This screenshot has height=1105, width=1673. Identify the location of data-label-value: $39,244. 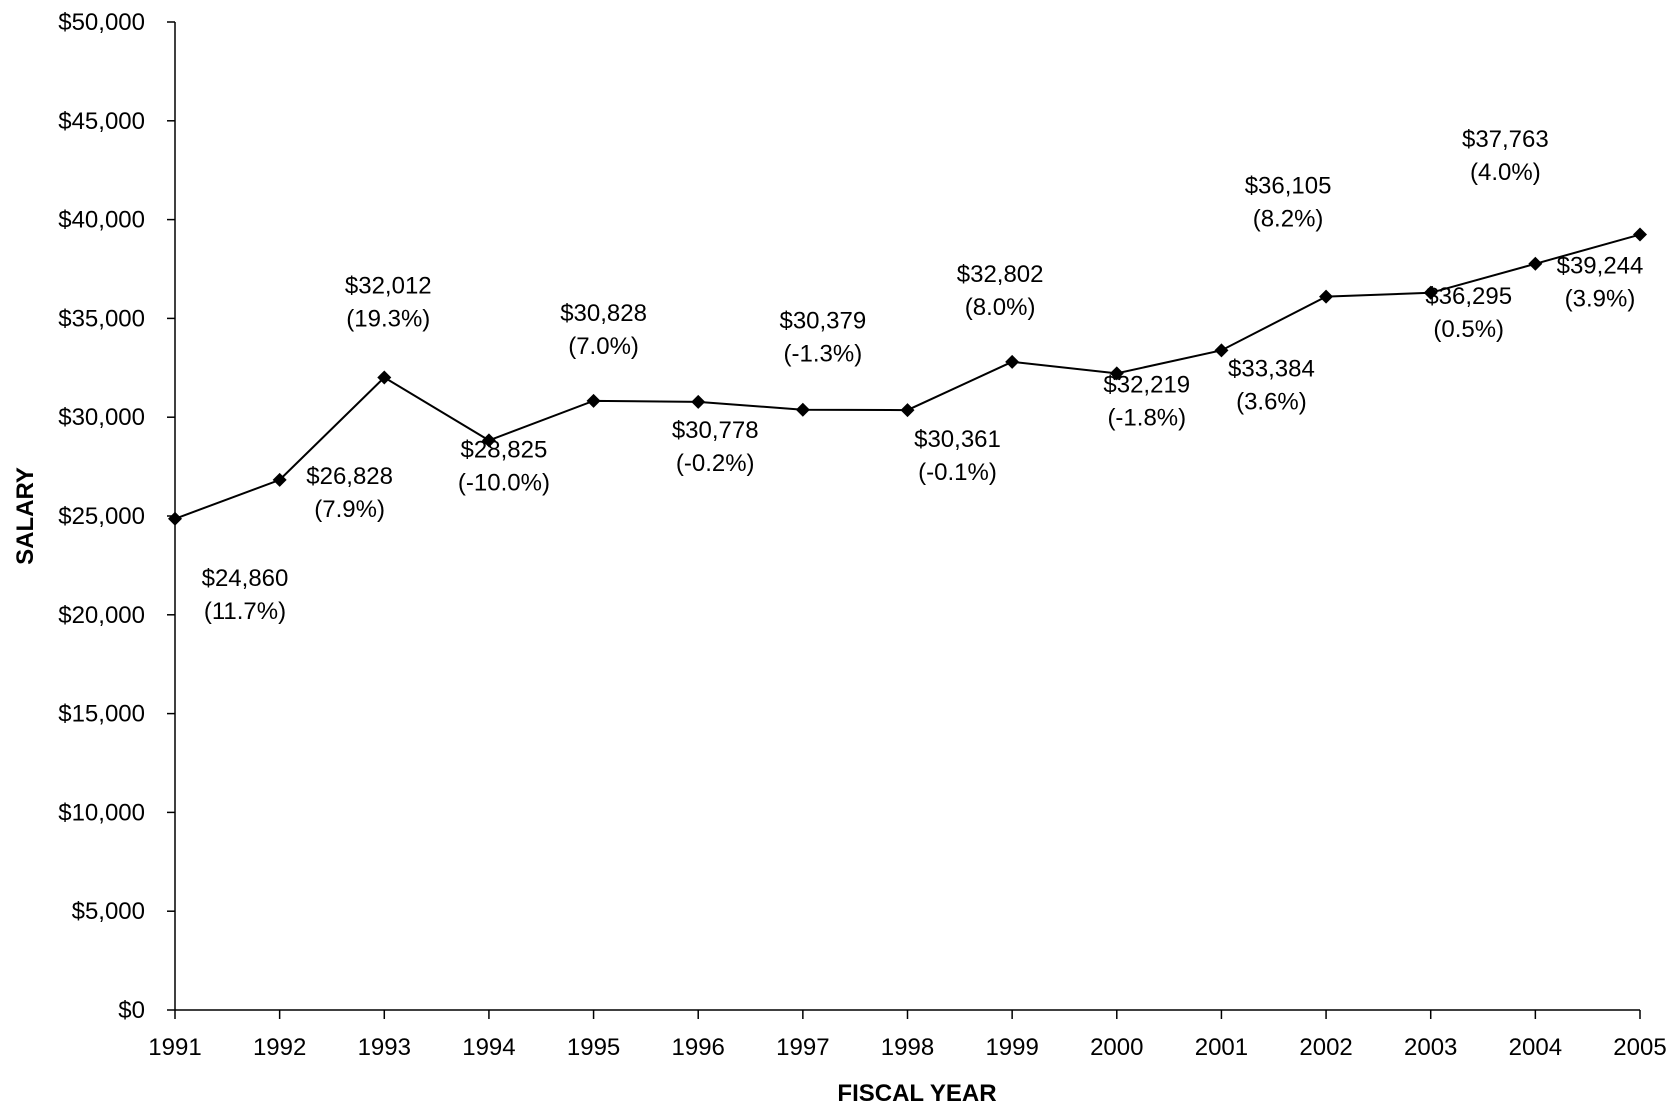
(1600, 266).